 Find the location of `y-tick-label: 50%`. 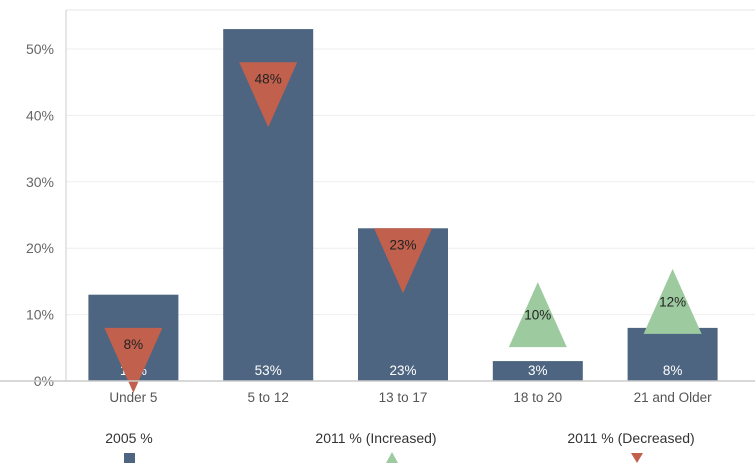

y-tick-label: 50% is located at coordinates (40, 49).